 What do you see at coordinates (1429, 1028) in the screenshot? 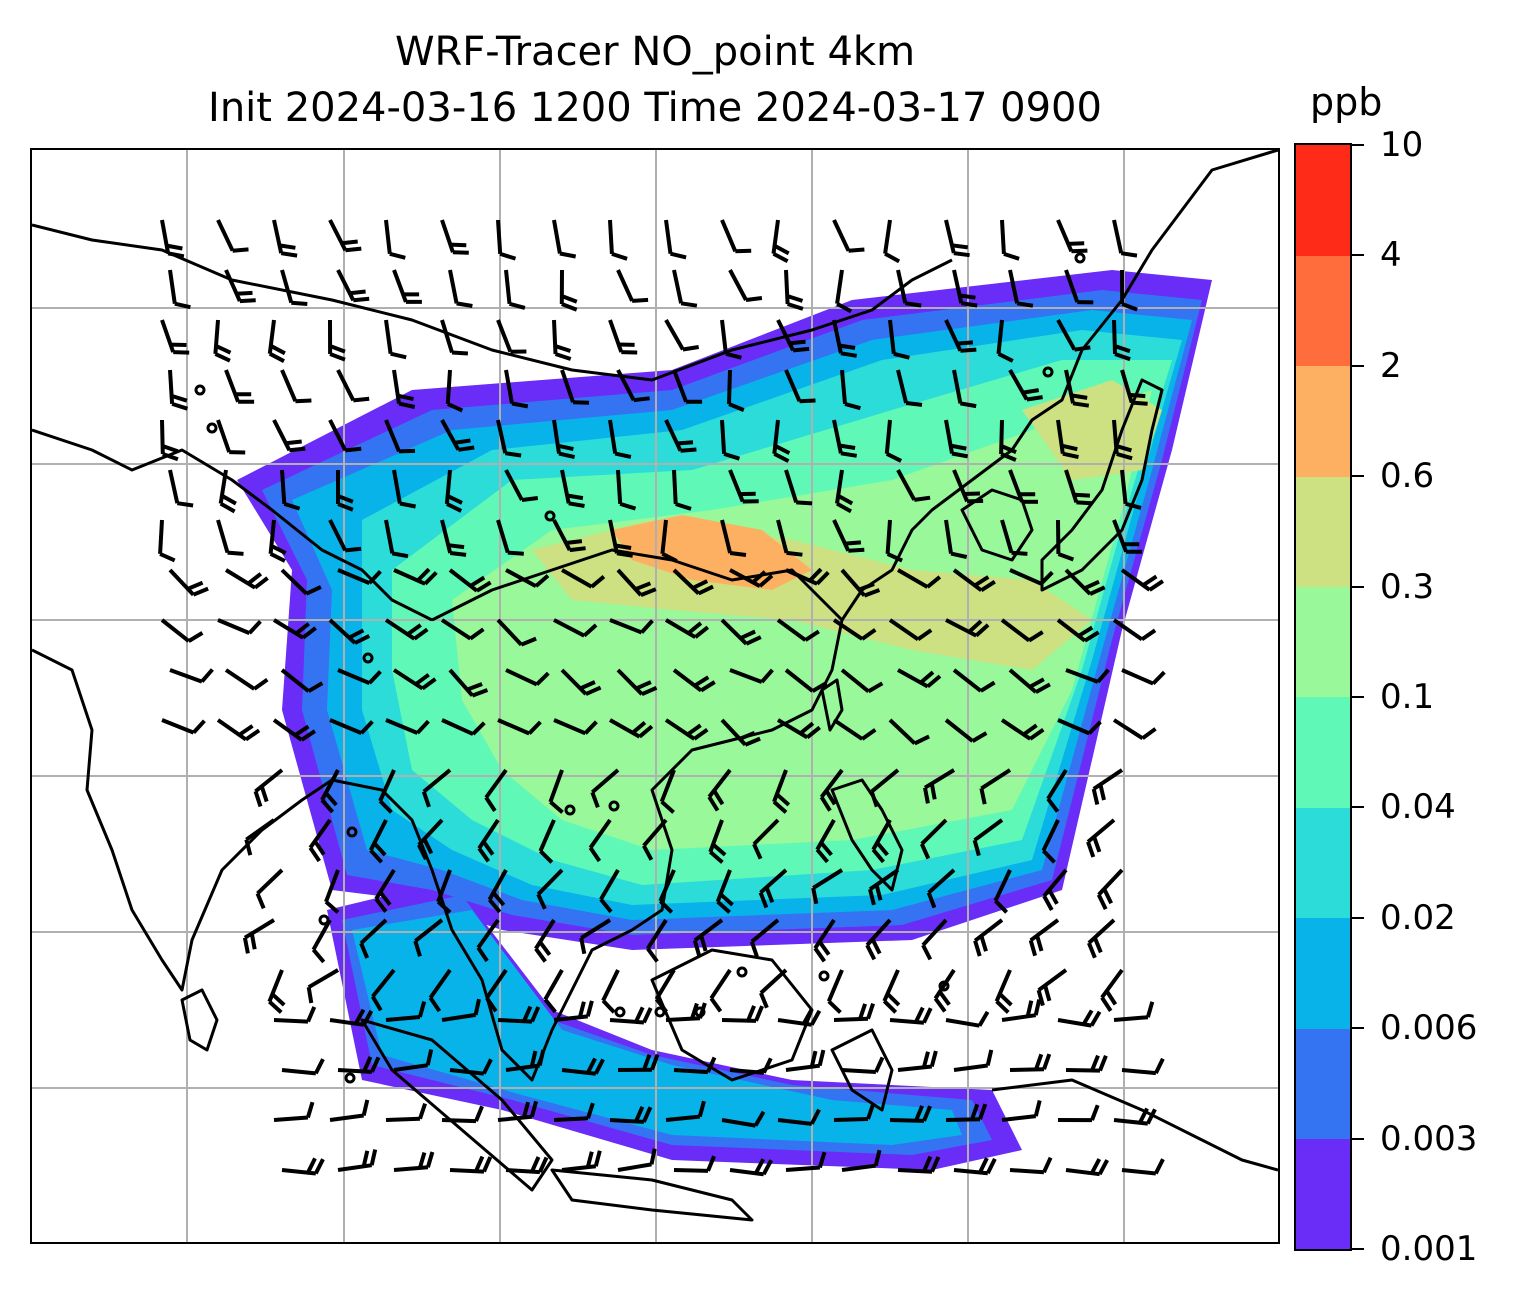
I see `colorbar-tick-label: 0.006` at bounding box center [1429, 1028].